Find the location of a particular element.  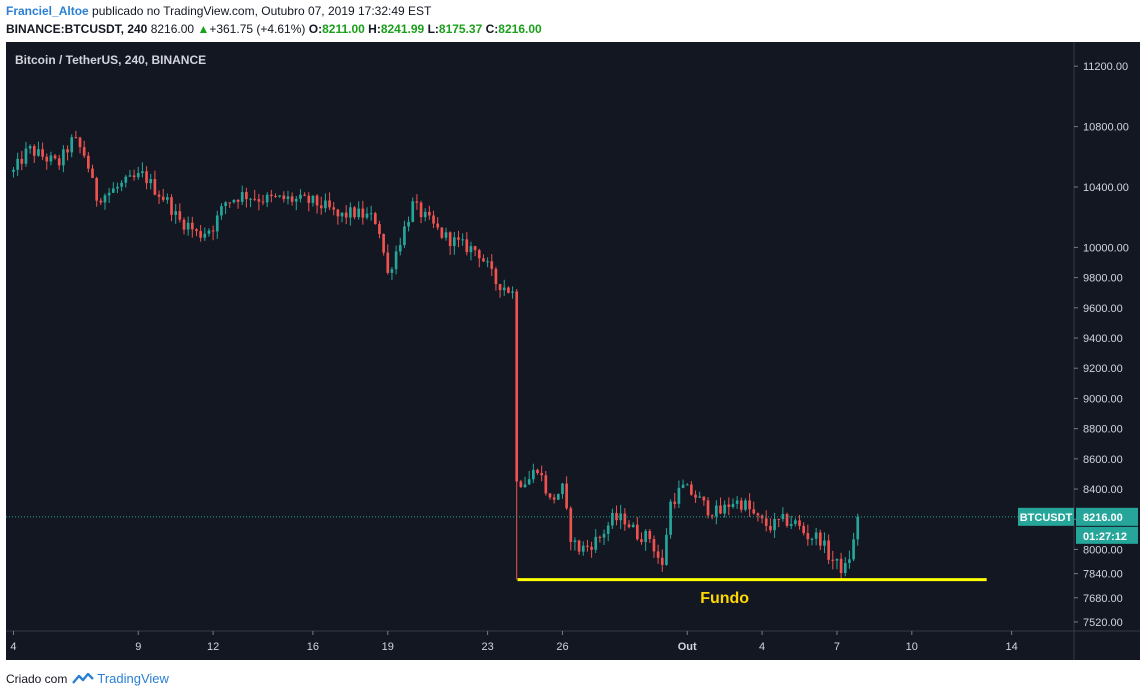

tradingview-brand: TradingView is located at coordinates (133, 678).